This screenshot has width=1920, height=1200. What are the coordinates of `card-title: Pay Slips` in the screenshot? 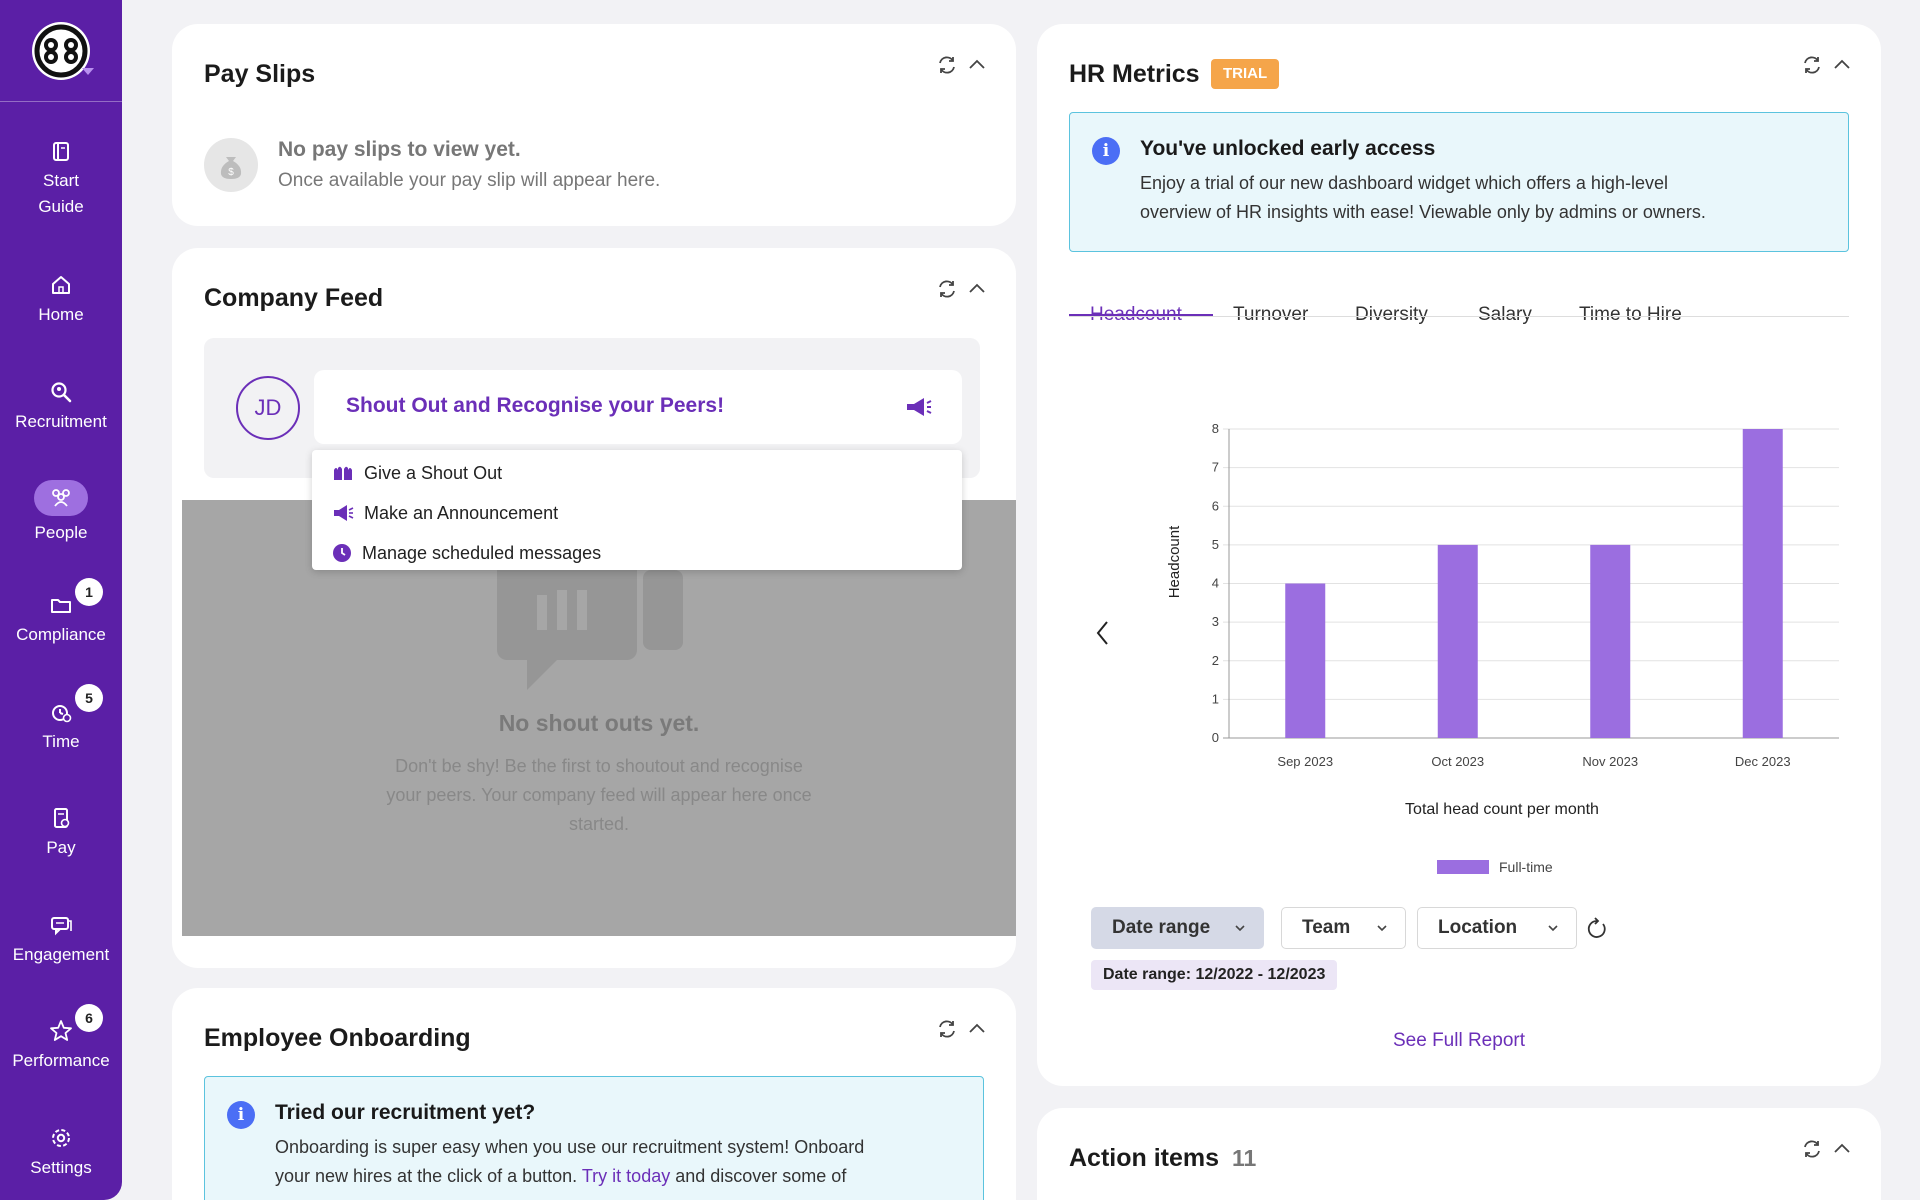 It's located at (260, 74).